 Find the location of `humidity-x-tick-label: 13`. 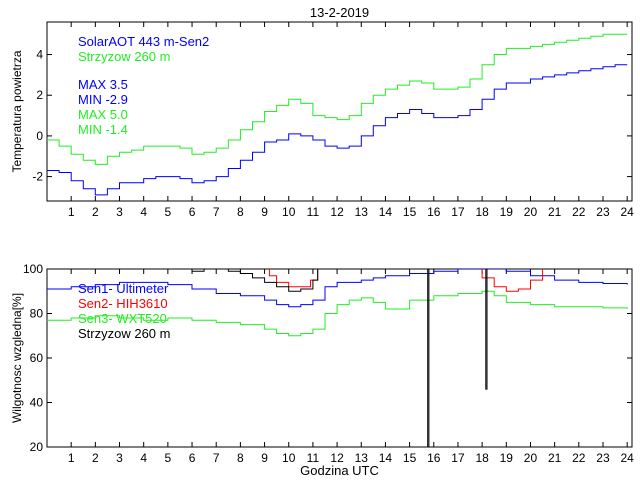

humidity-x-tick-label: 13 is located at coordinates (362, 458).